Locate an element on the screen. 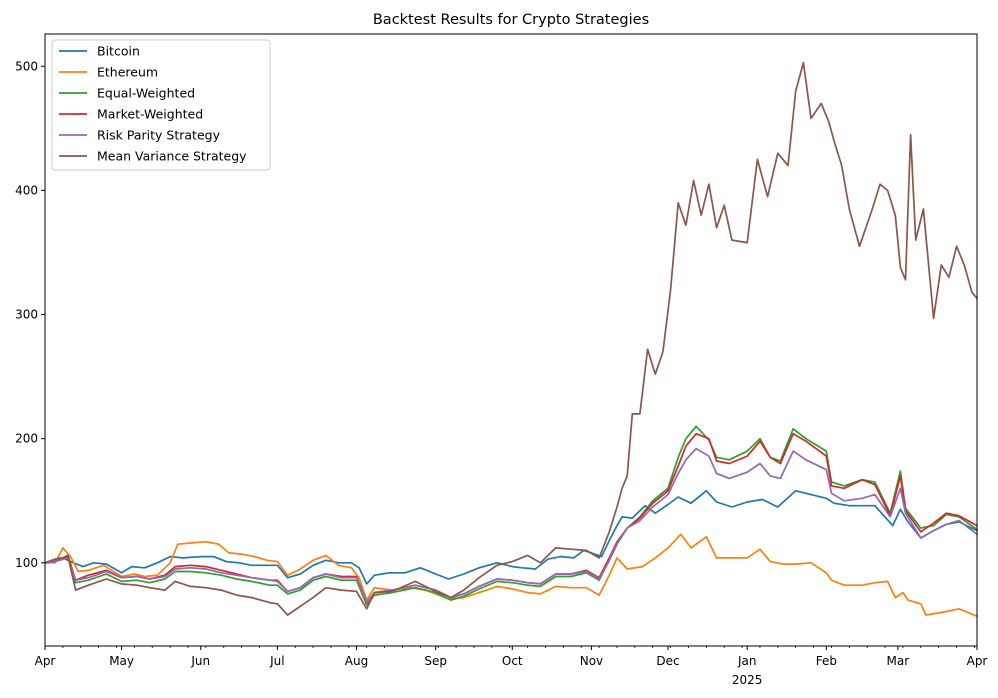 The image size is (998, 698). y-tick-label: 400 is located at coordinates (26, 190).